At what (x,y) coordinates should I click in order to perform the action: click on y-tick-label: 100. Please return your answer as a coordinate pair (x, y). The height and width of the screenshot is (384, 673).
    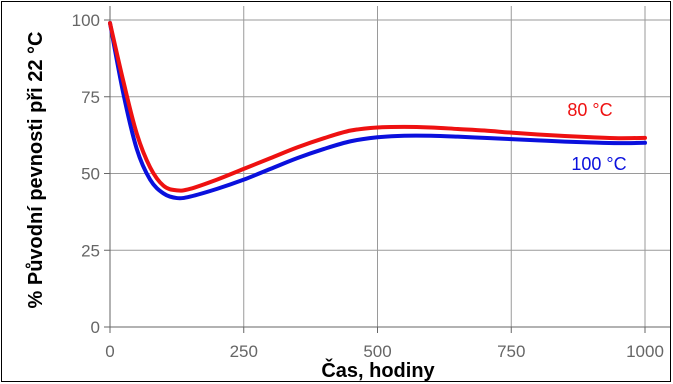
    Looking at the image, I should click on (86, 20).